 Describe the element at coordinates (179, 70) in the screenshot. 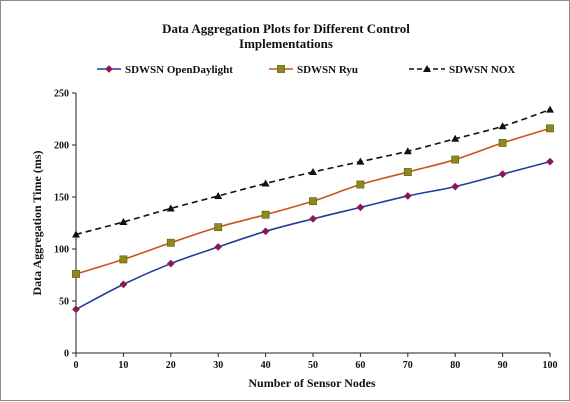

I see `legend-label: SDWSN OpenDaylight` at that location.